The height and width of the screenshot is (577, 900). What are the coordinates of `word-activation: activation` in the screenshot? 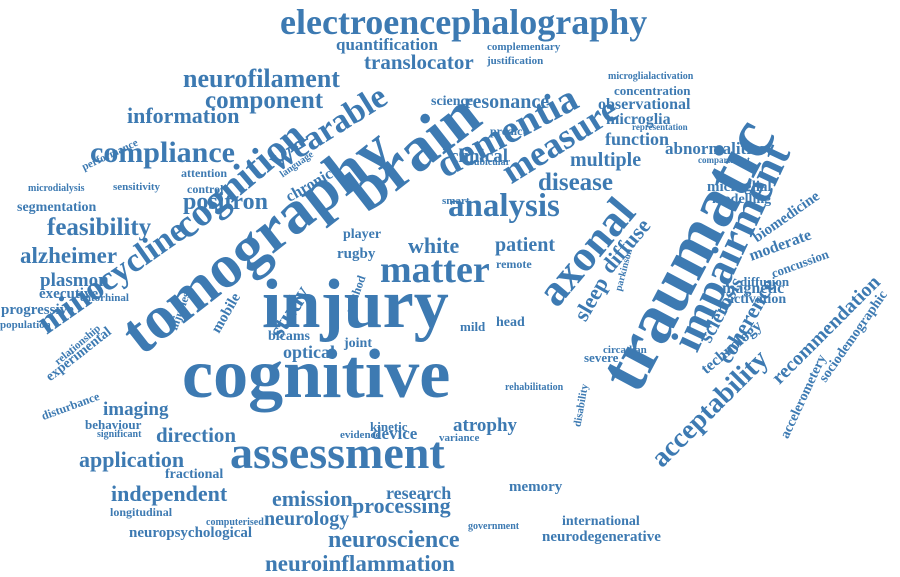 It's located at (757, 299).